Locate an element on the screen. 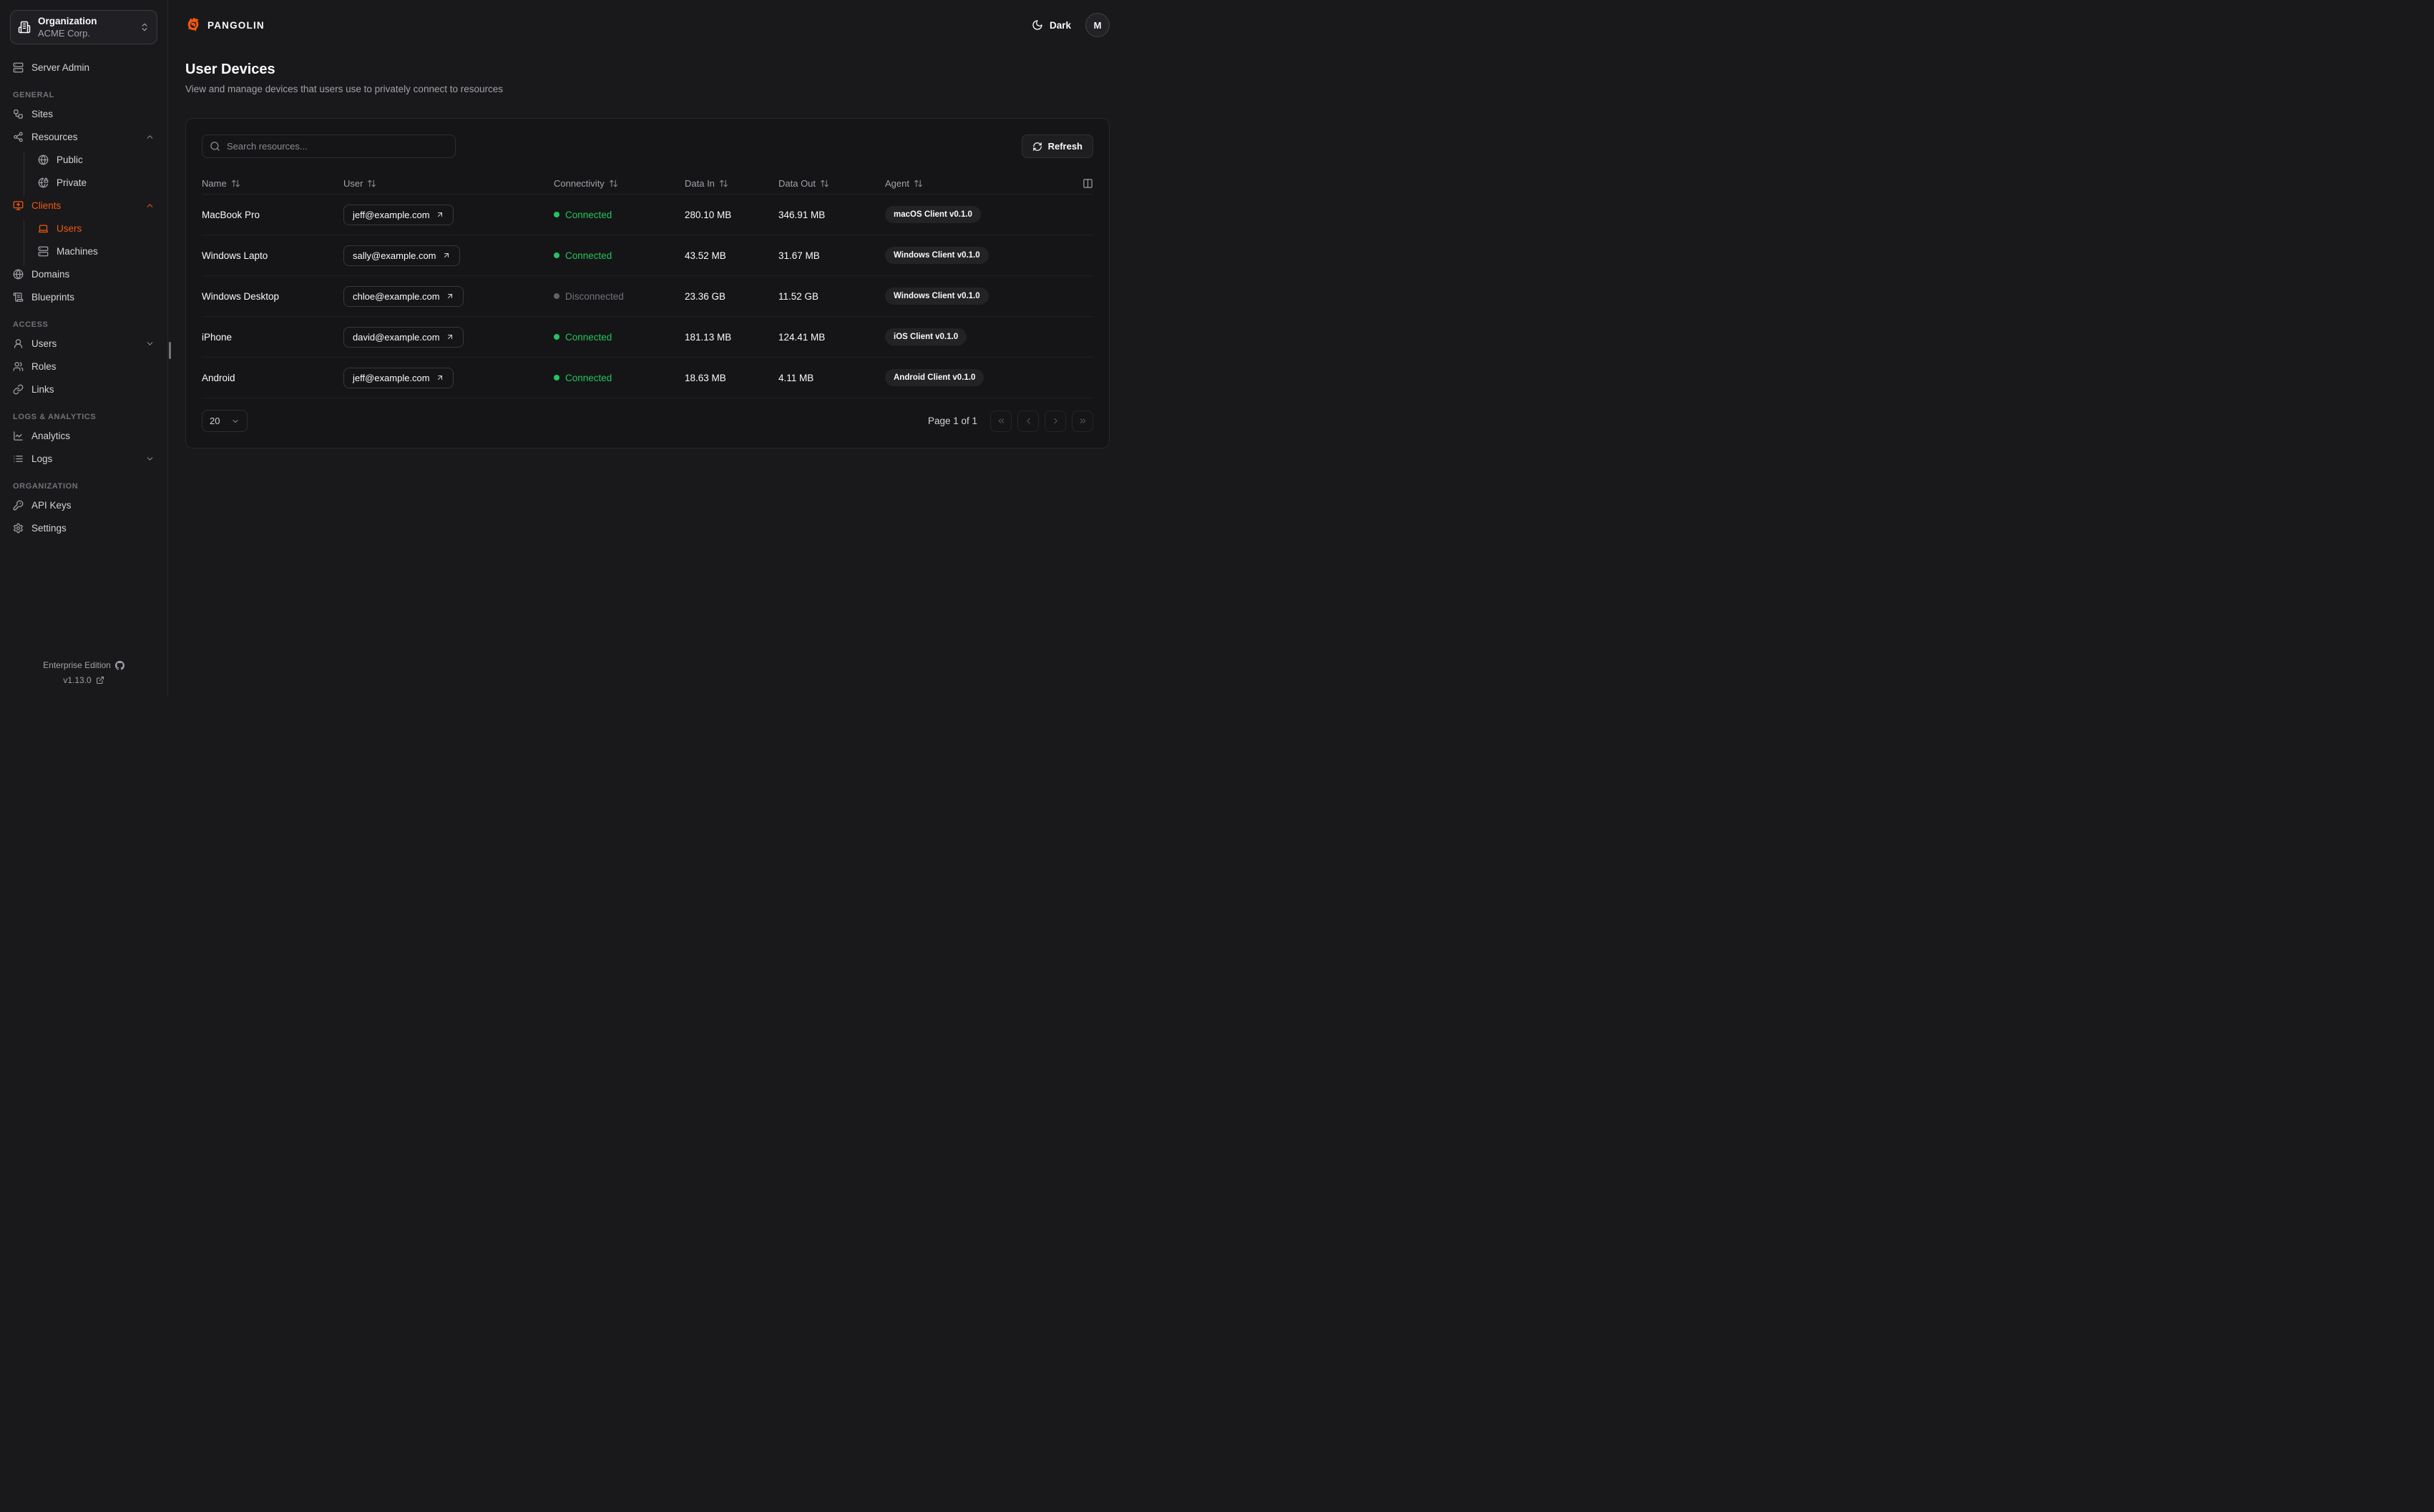  column-header-data-out: Data Out is located at coordinates (831, 183).